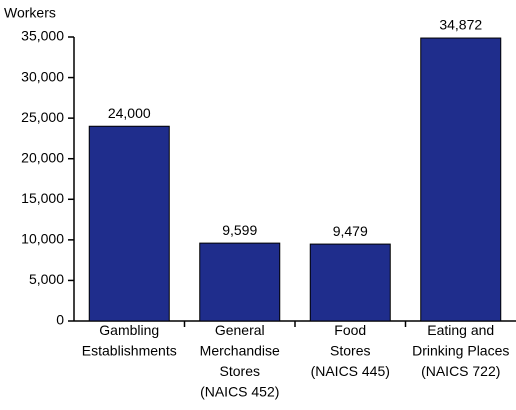 This screenshot has width=516, height=410. I want to click on y-tick-label: 20,000, so click(42, 157).